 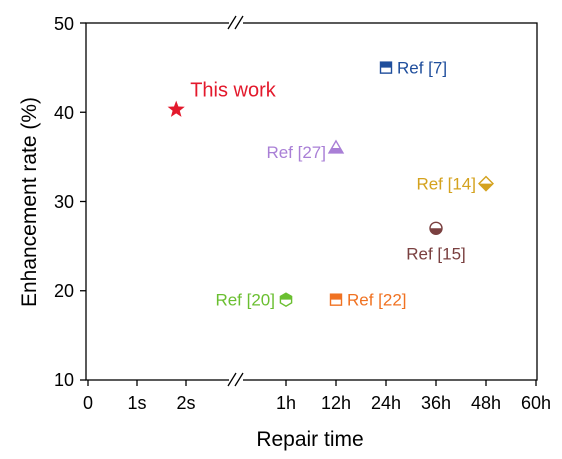 I want to click on data-point: Ref [27], so click(x=305, y=150).